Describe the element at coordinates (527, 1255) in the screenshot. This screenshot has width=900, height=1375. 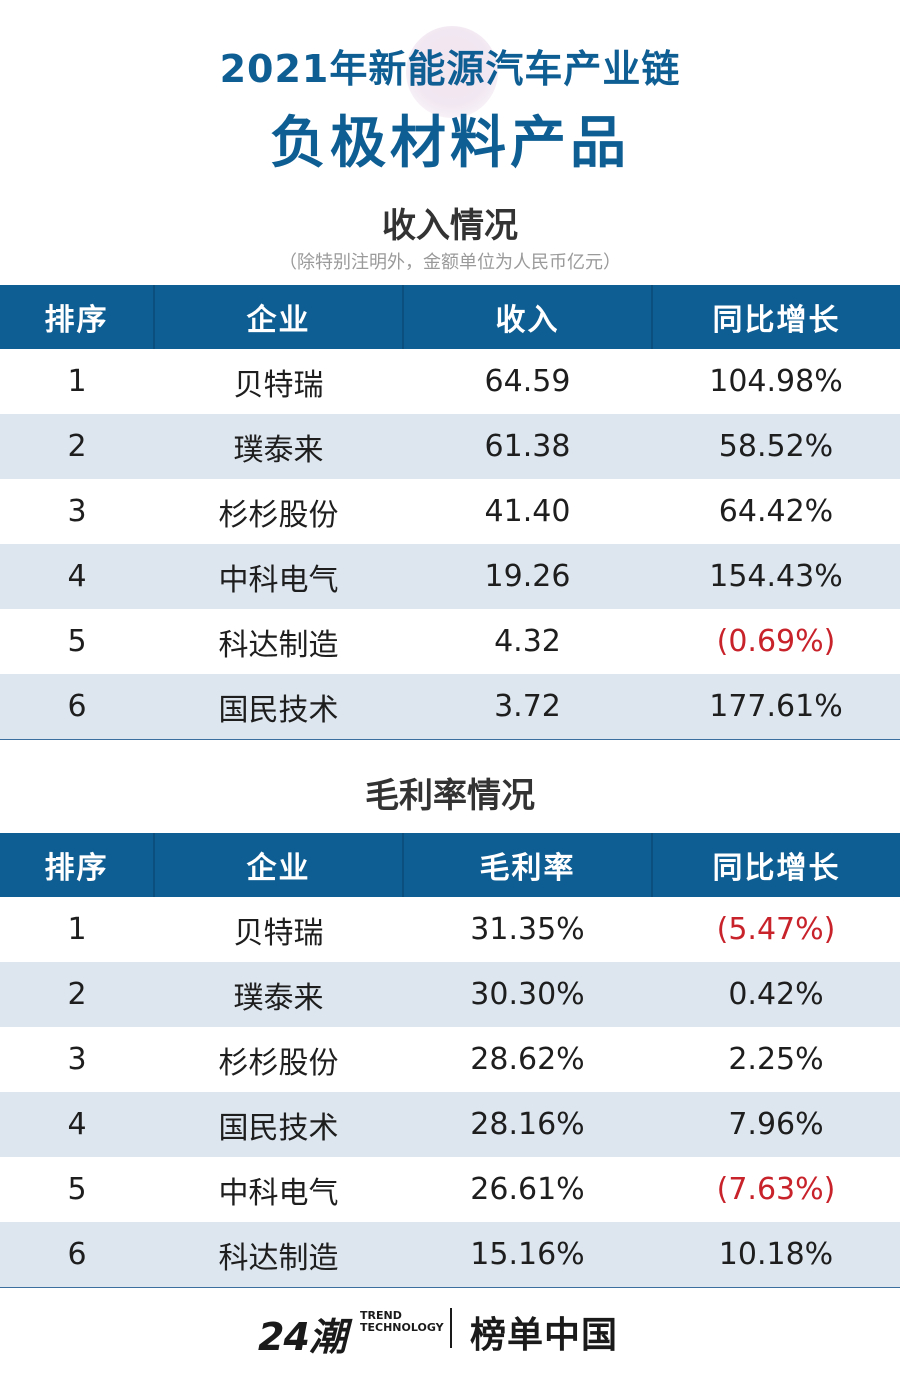
I see `value-cell: 15.16%` at that location.